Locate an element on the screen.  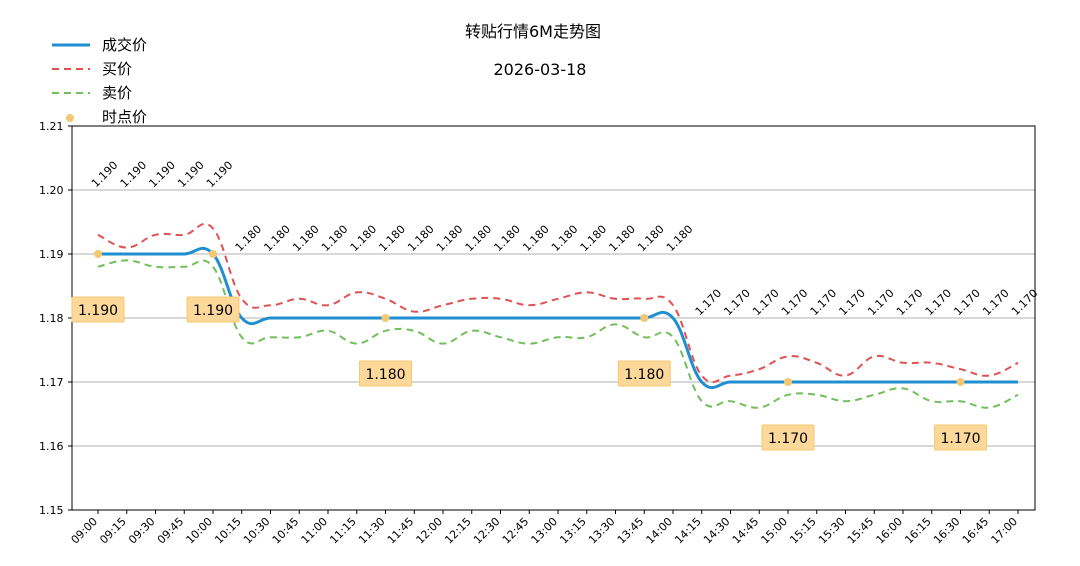
x-tick-label: 09:30 is located at coordinates (142, 531).